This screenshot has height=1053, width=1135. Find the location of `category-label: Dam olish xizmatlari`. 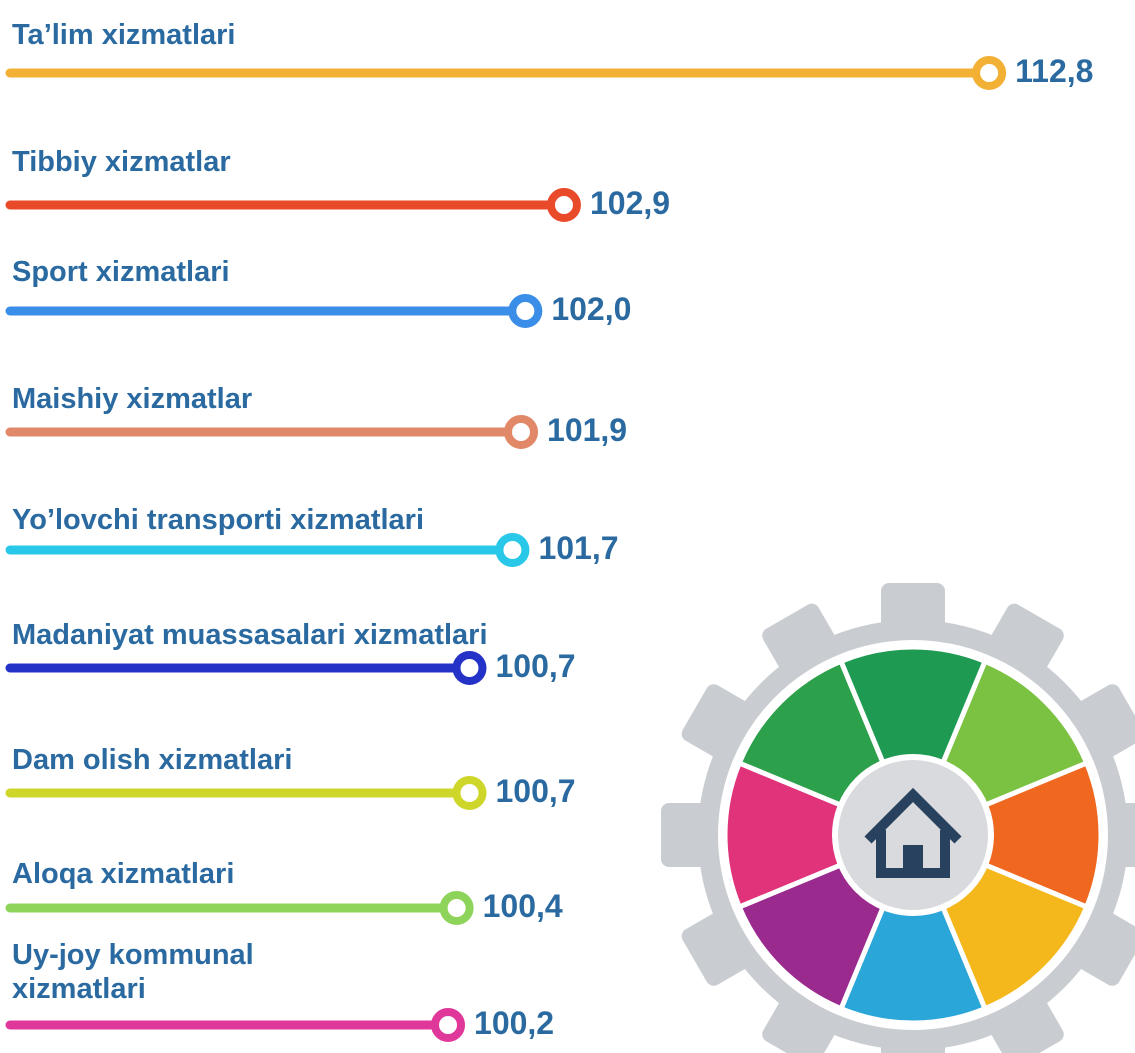

category-label: Dam olish xizmatlari is located at coordinates (152, 760).